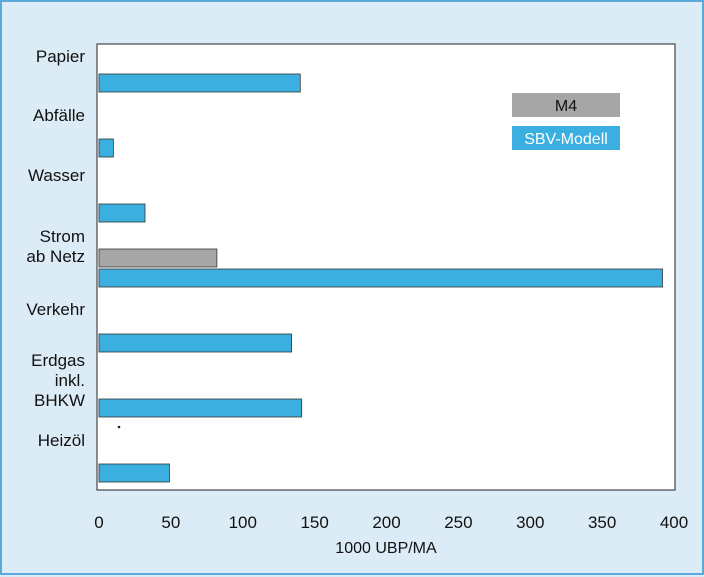 The image size is (704, 577). I want to click on category-label: inkl., so click(70, 380).